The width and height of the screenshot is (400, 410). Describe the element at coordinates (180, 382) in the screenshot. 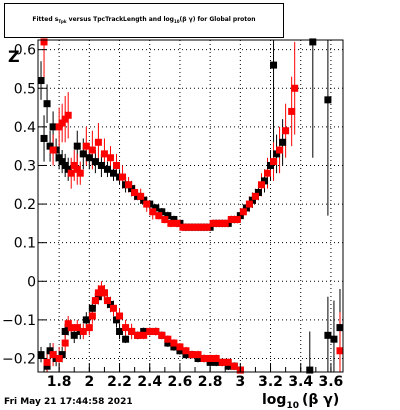

I see `x-tick-label: 2.6` at that location.